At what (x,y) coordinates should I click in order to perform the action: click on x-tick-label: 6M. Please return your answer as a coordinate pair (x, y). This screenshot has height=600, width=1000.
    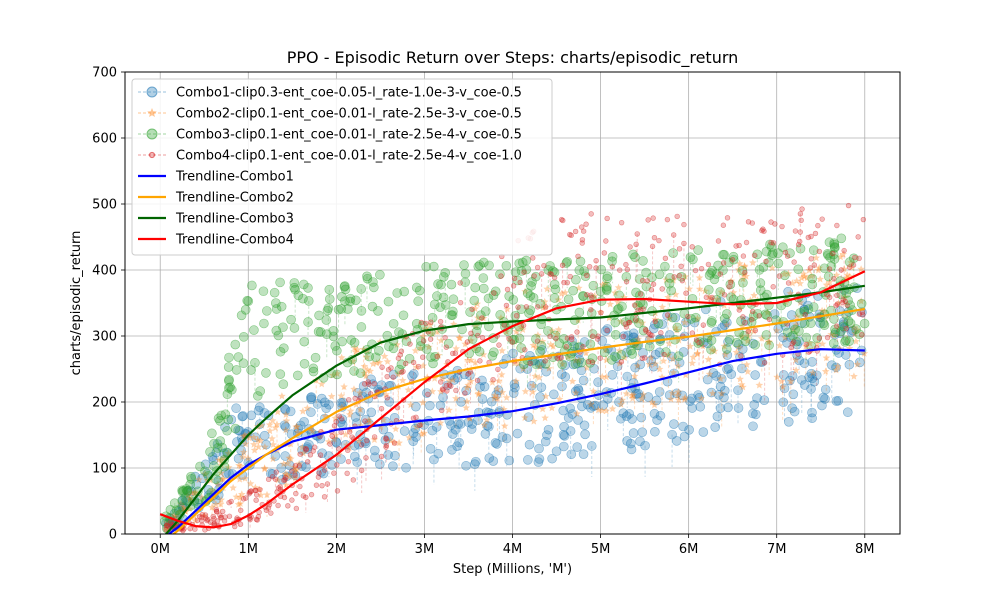
    Looking at the image, I should click on (689, 549).